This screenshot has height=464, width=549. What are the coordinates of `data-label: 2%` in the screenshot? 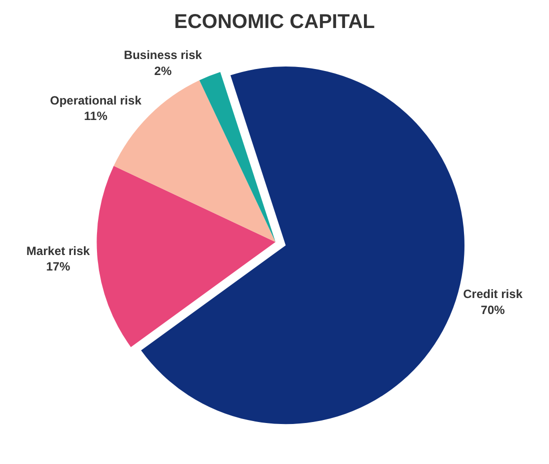 It's located at (163, 71).